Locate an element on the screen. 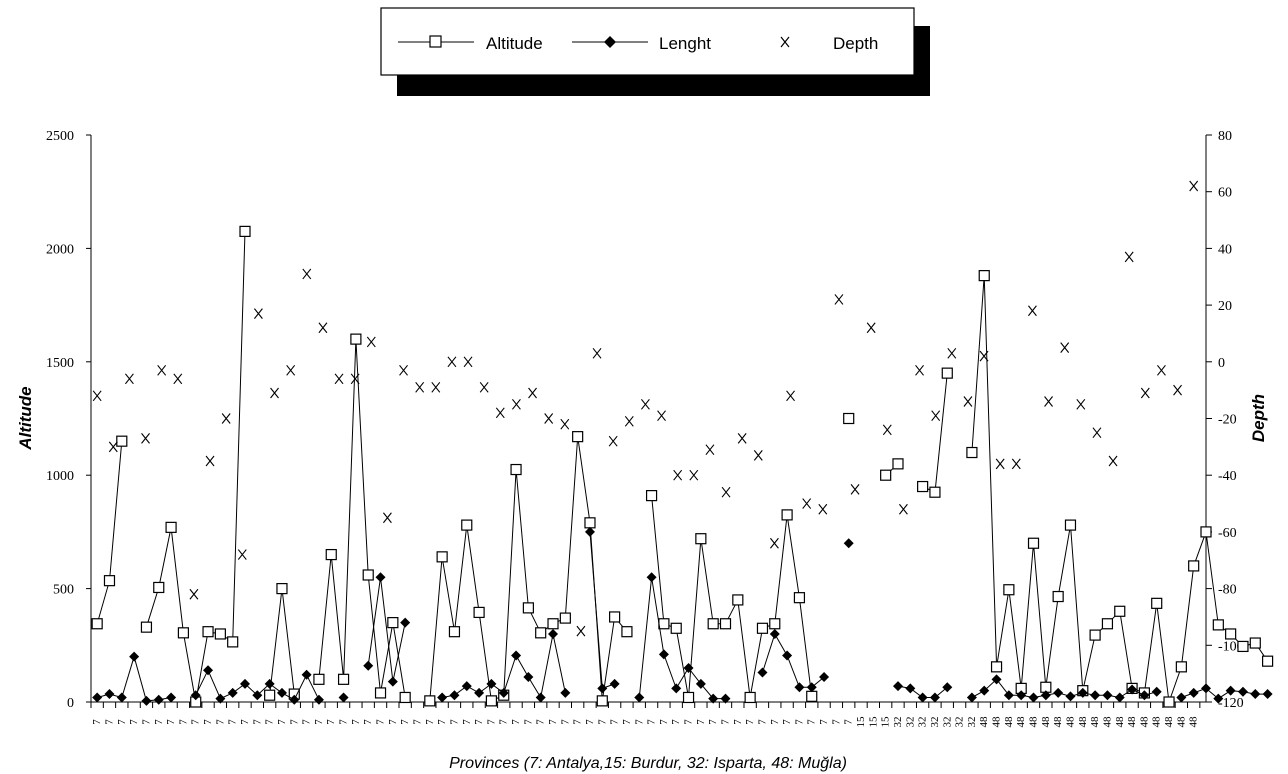  legend-depth-marker is located at coordinates (785, 42).